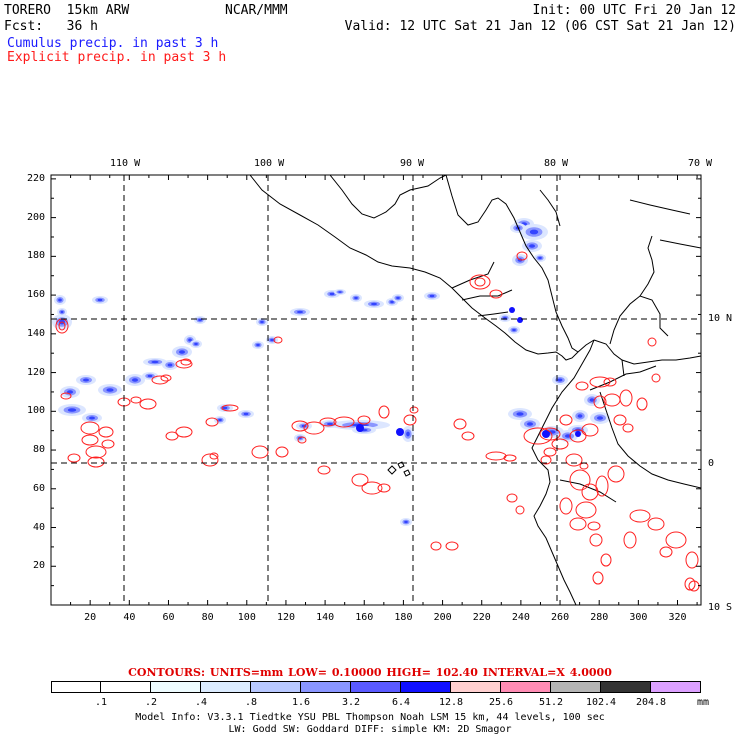 This screenshot has width=740, height=740. I want to click on forecast-hour: Fcst: 36 h, so click(51, 26).